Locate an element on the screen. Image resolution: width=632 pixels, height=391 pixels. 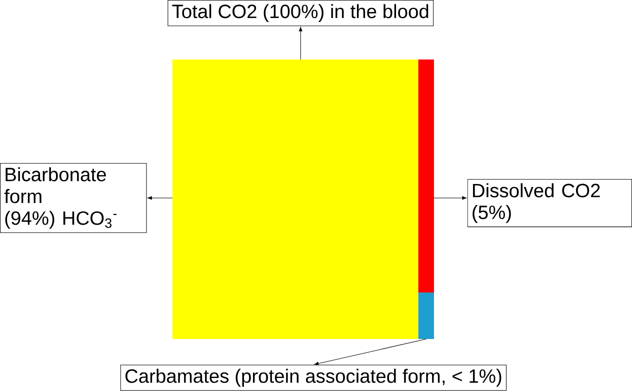
category-label: Bicarbonate form is located at coordinates (55, 185).